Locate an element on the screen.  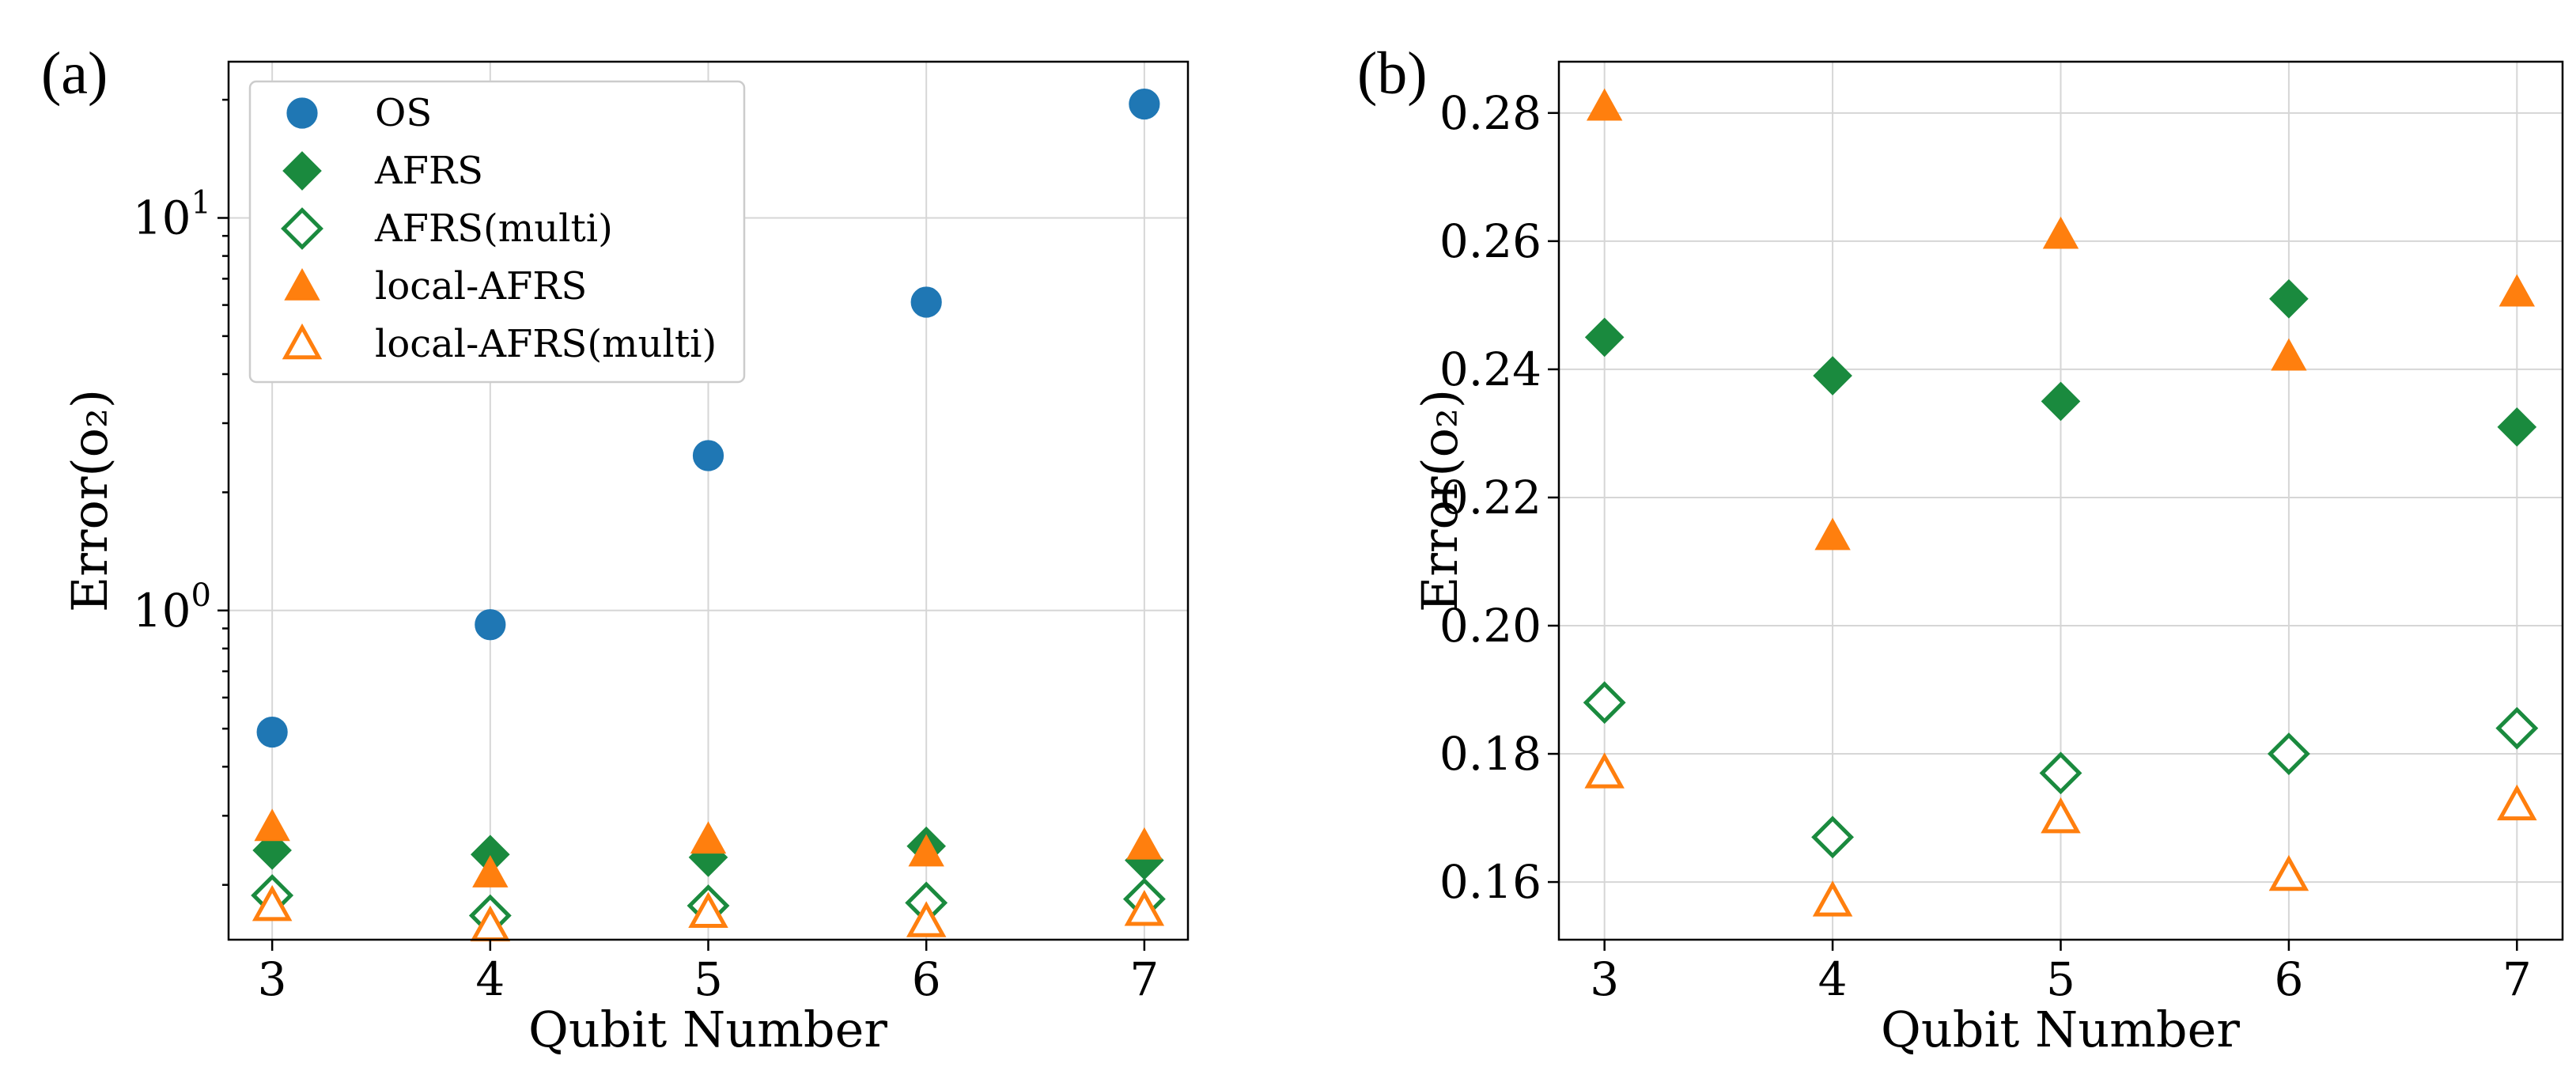
panel-b-xtick-label: 4 is located at coordinates (1833, 979).